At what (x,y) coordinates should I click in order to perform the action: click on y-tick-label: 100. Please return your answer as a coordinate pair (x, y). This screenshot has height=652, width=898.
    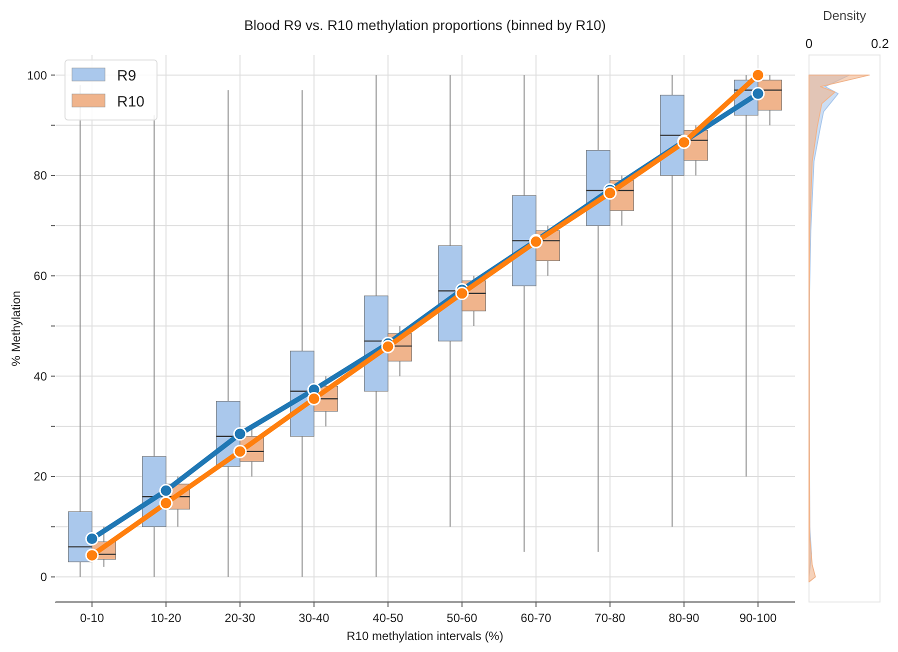
    Looking at the image, I should click on (37, 75).